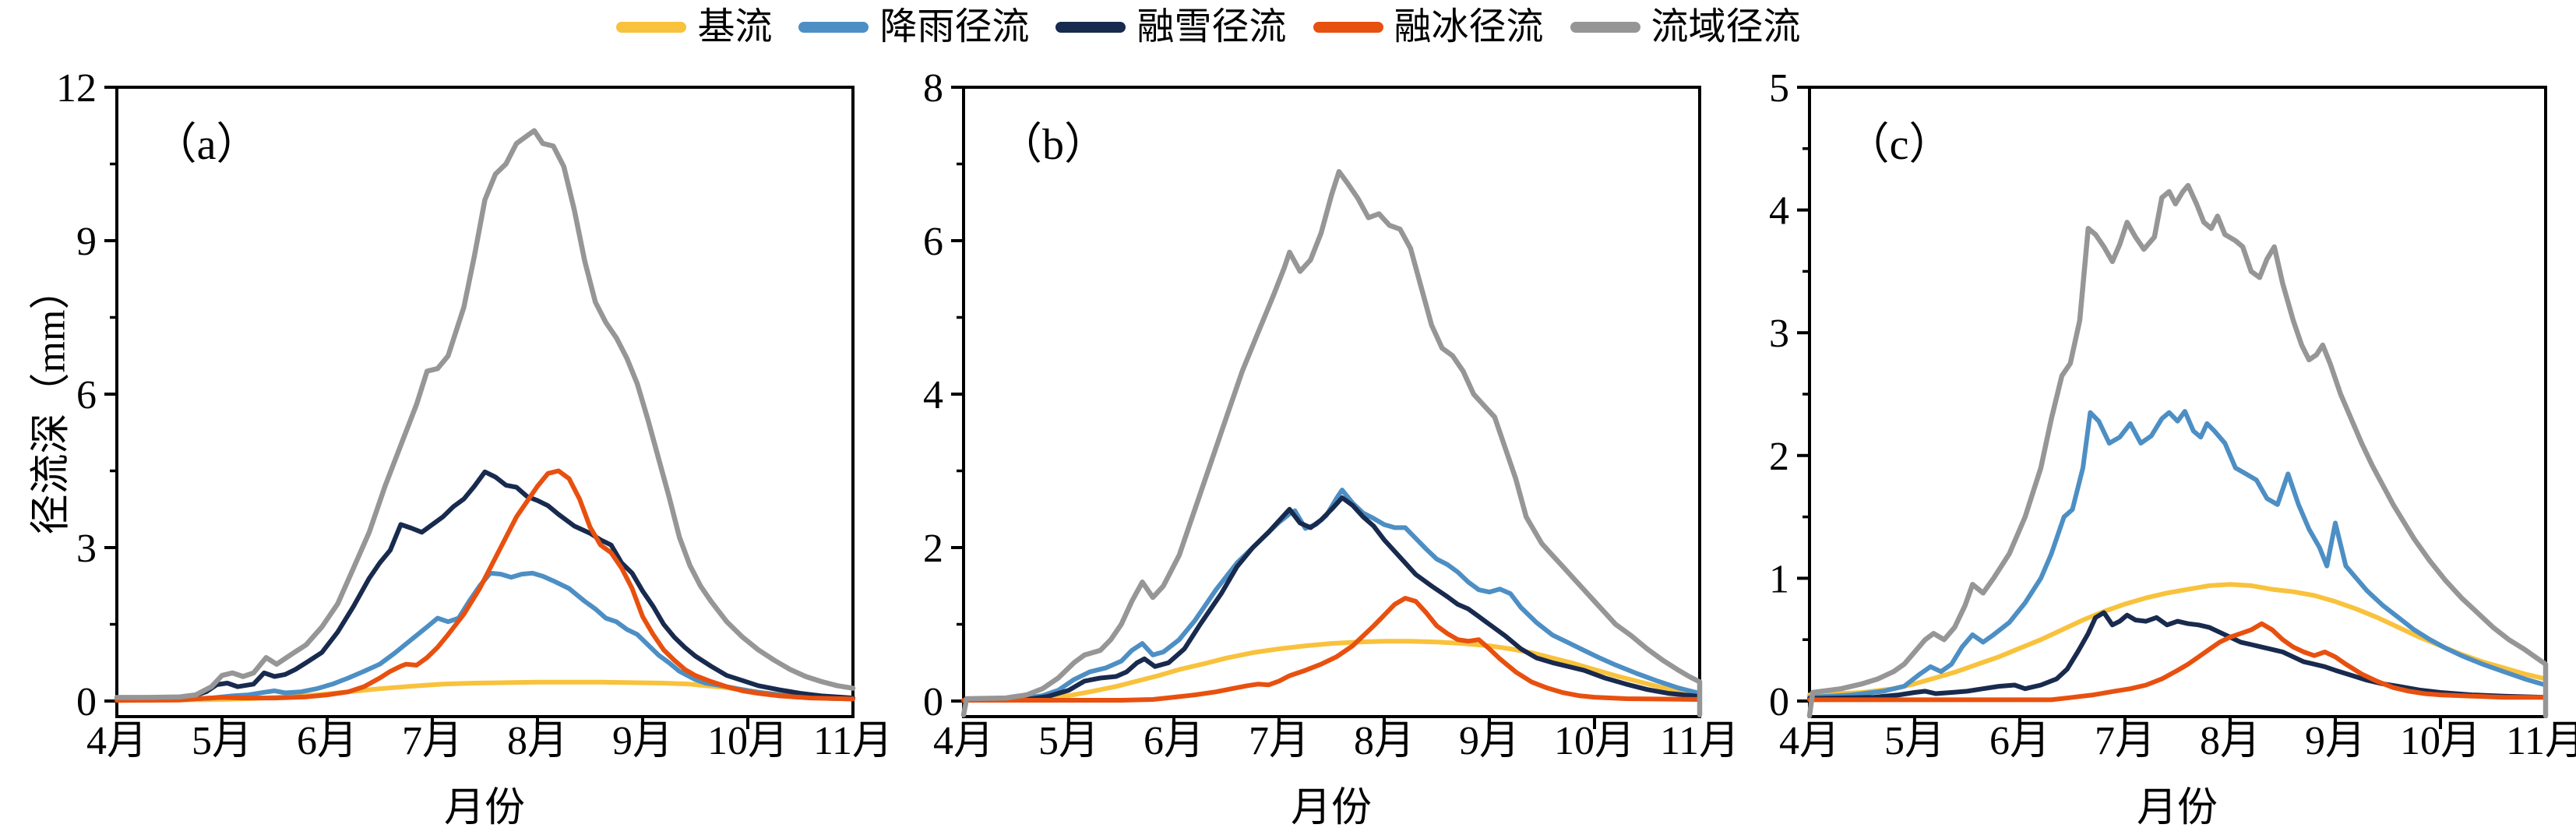  Describe the element at coordinates (76, 88) in the screenshot. I see `y-tick-label: 12` at that location.